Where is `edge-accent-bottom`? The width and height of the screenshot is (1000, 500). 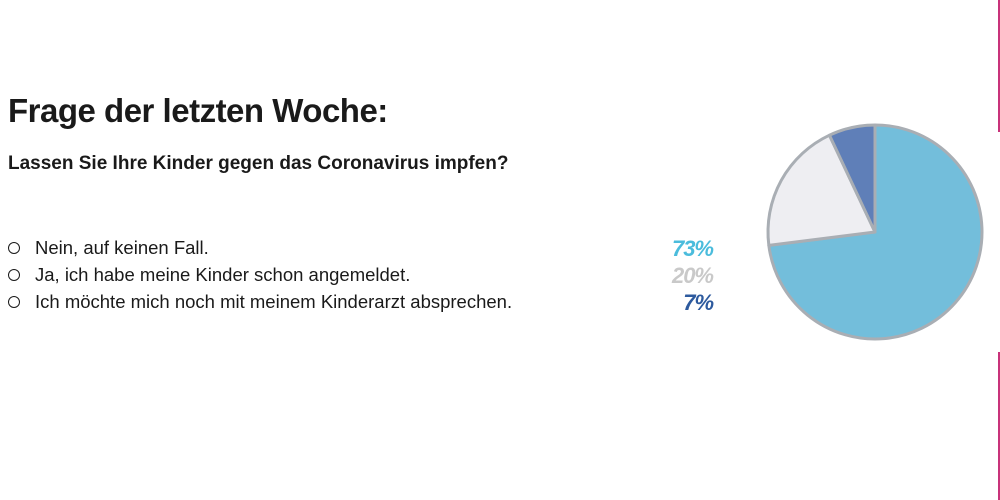 edge-accent-bottom is located at coordinates (999, 426).